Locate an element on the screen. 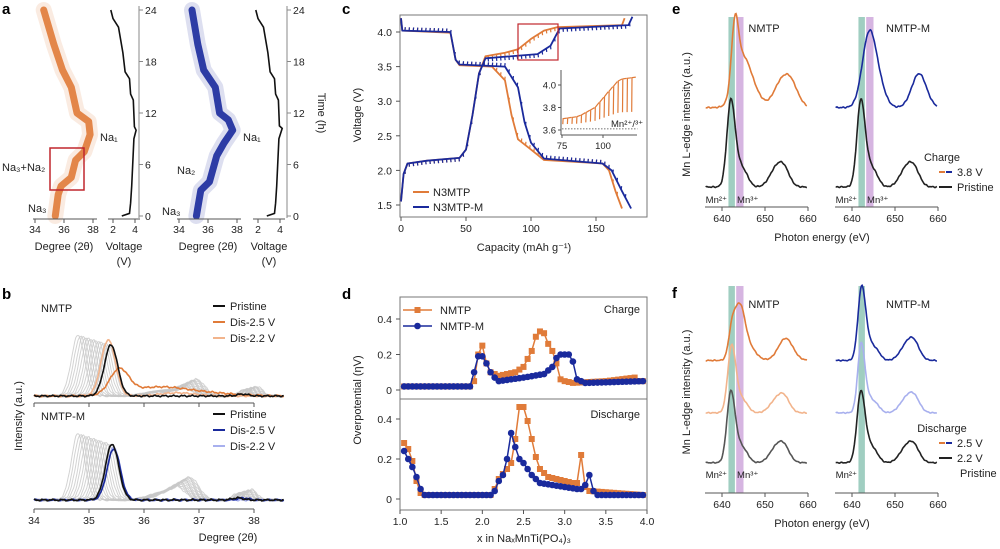 The width and height of the screenshot is (1000, 549). legend-label: NMTP is located at coordinates (455, 311).